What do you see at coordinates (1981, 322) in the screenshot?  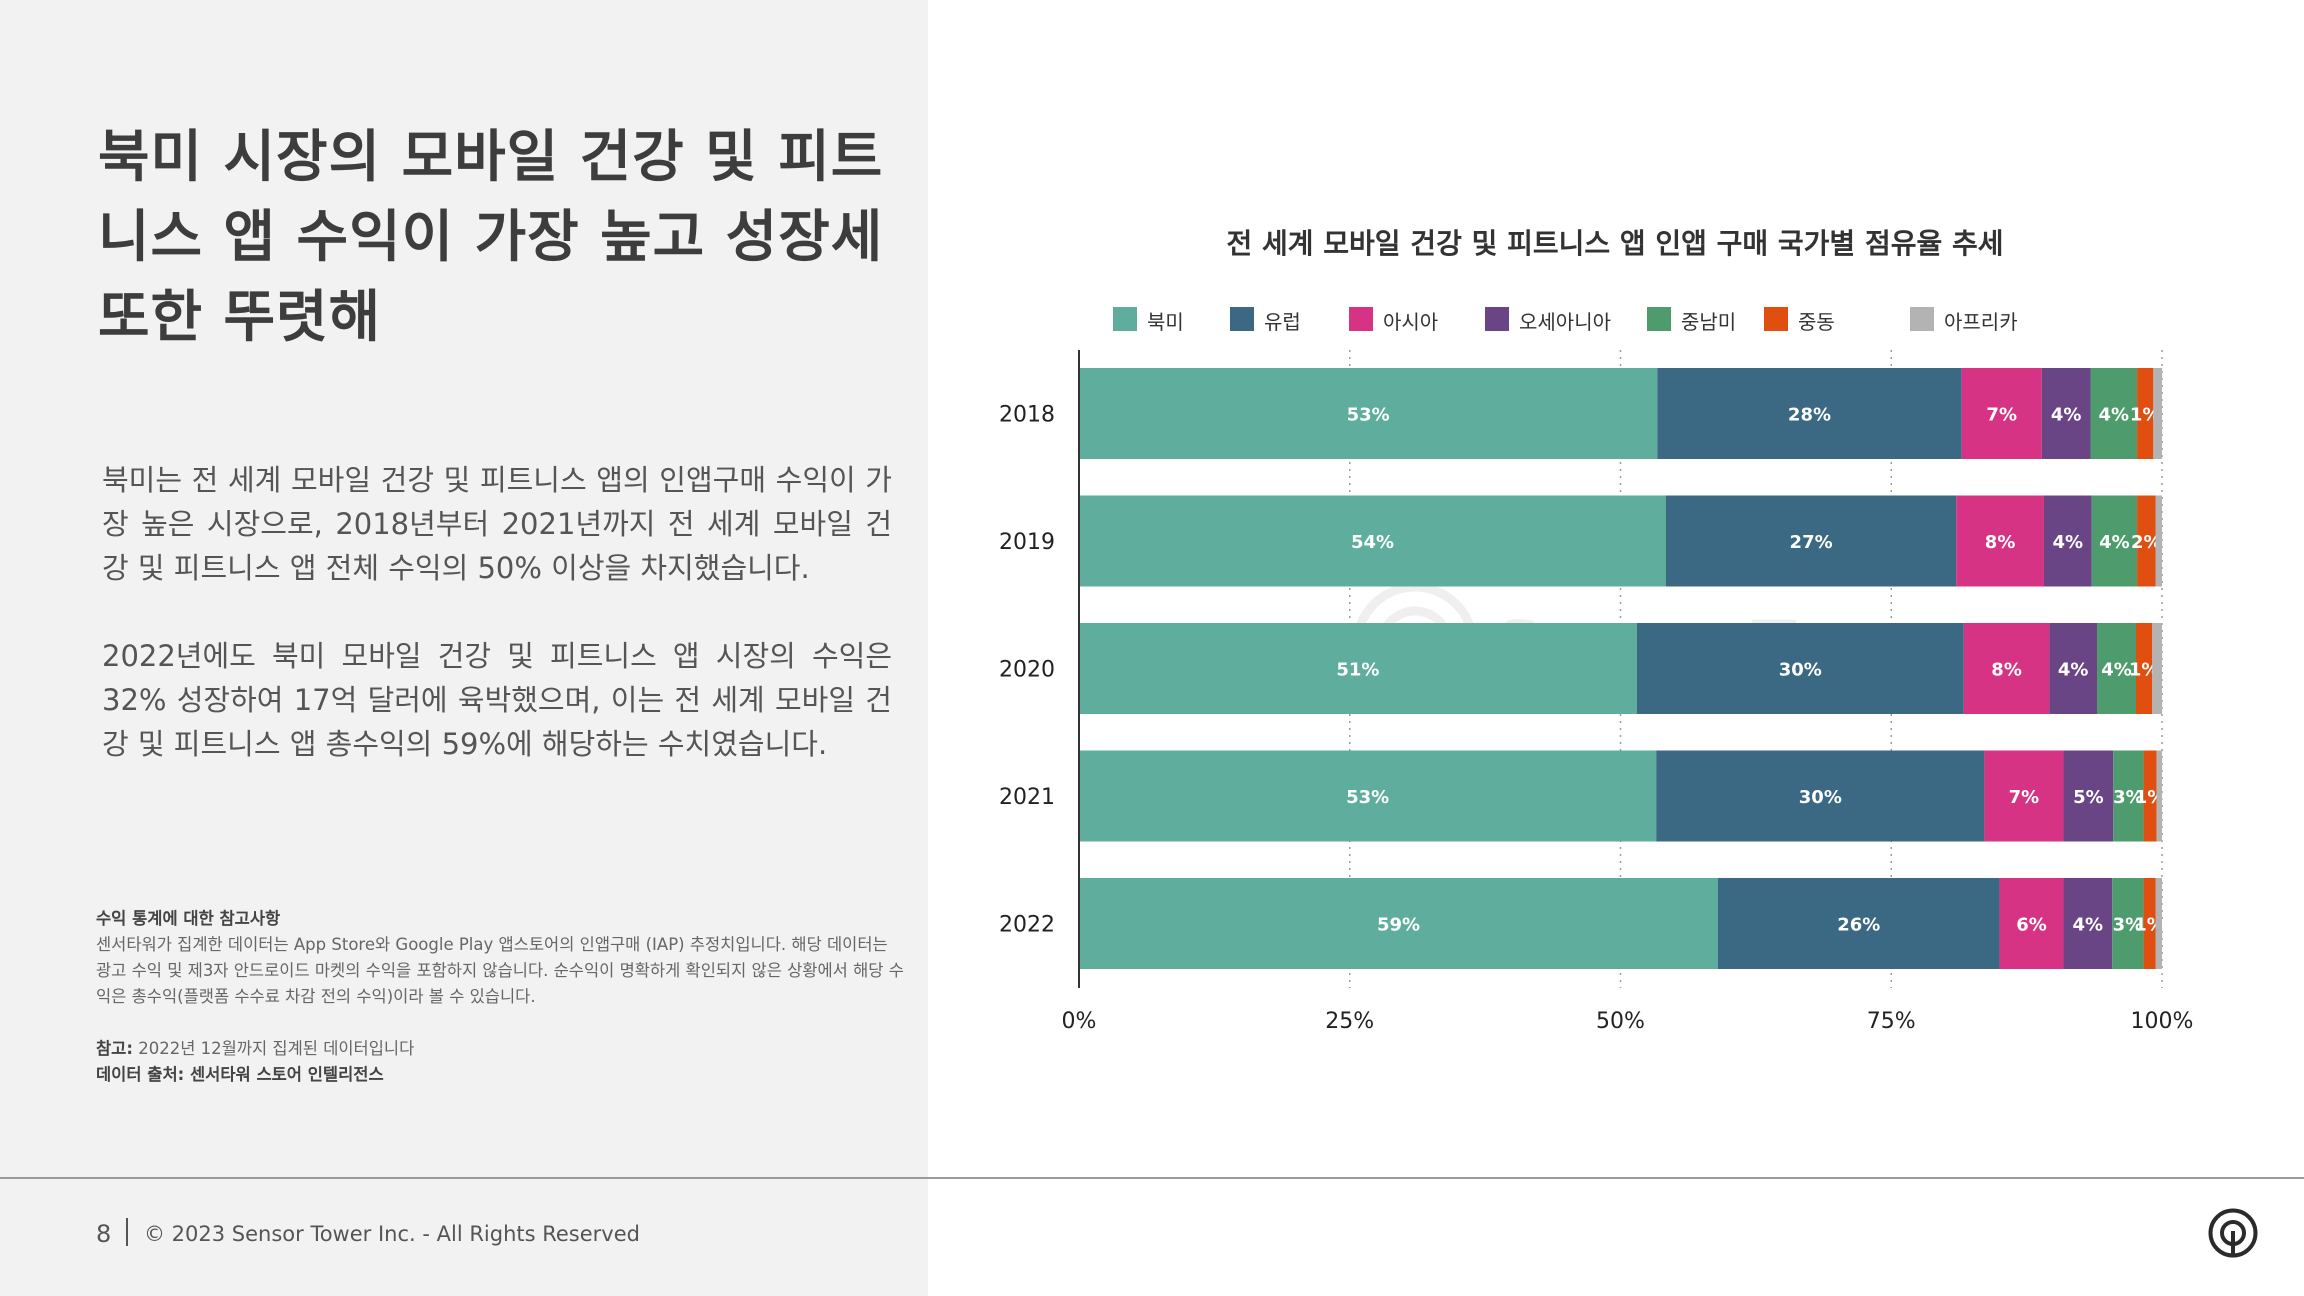 I see `legend-label: 아프리카` at bounding box center [1981, 322].